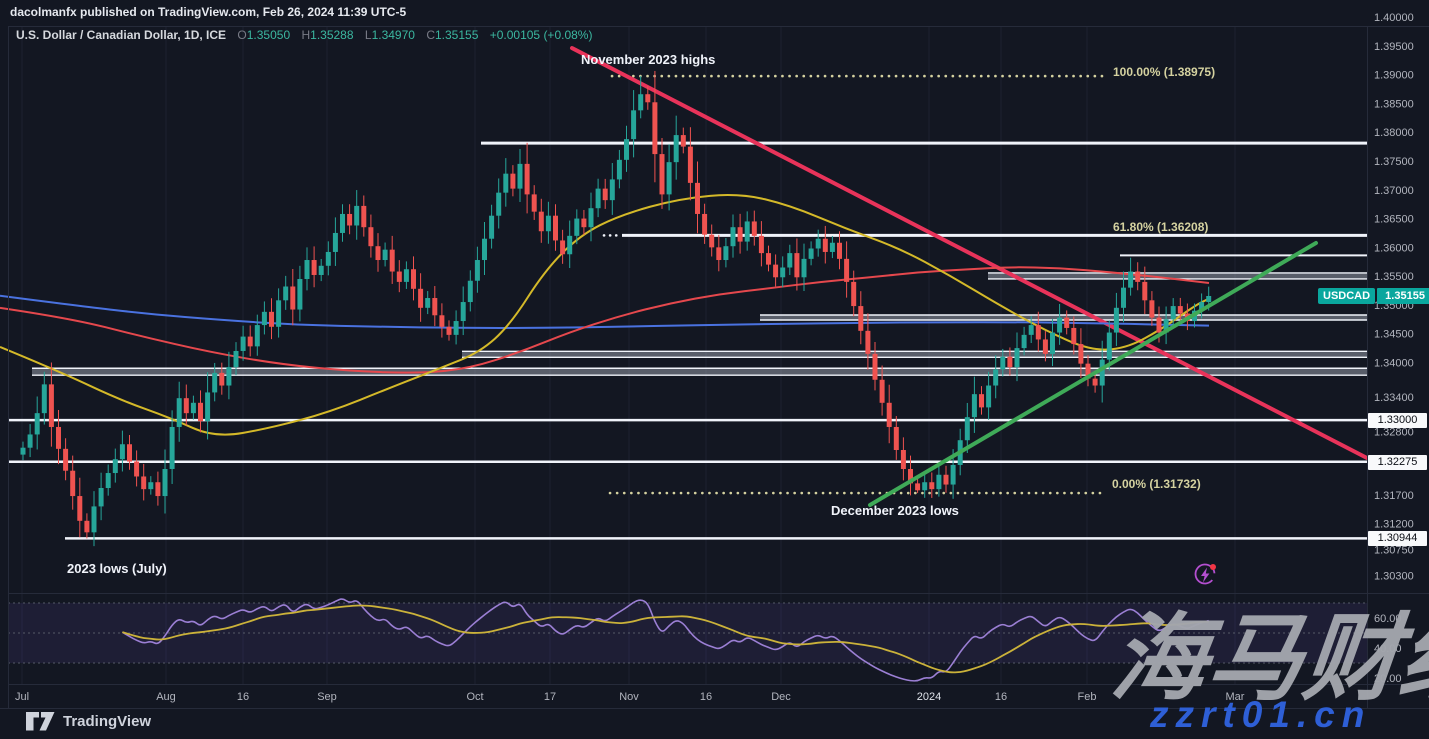 Image resolution: width=1429 pixels, height=739 pixels. Describe the element at coordinates (1394, 525) in the screenshot. I see `svg-text: 1.31200` at that location.